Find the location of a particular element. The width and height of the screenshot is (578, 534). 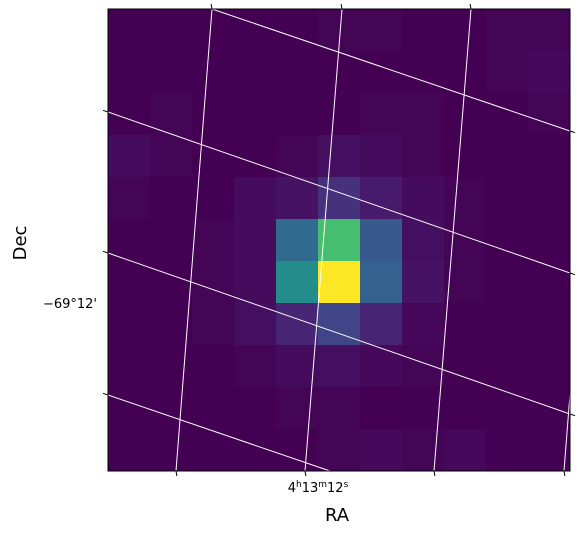

dec-grid-line is located at coordinates (219, 432).